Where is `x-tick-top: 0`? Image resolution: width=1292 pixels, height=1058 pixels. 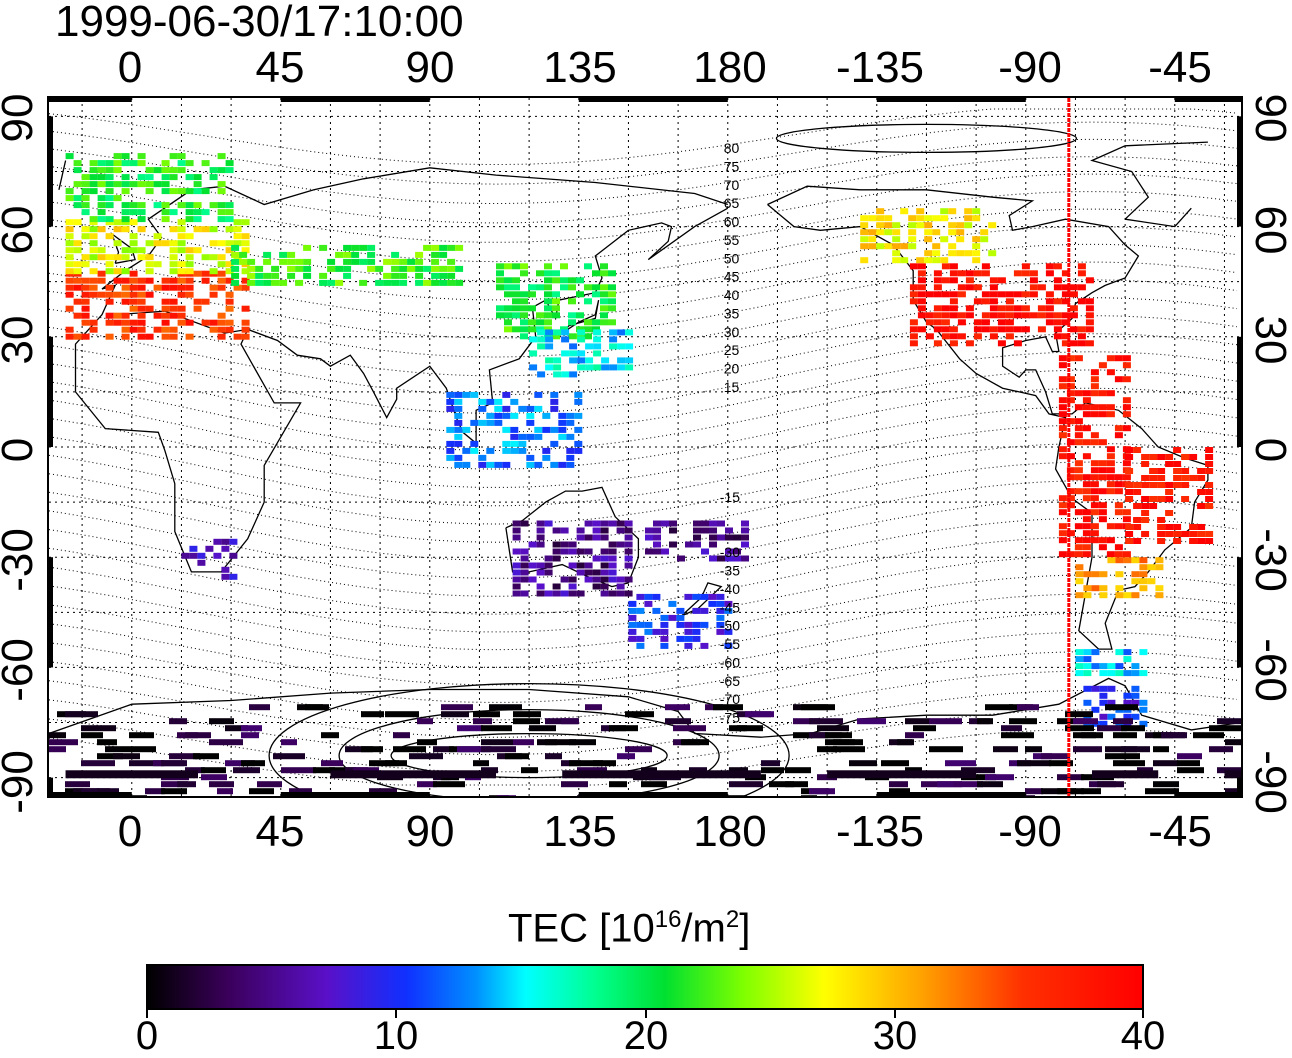 x-tick-top: 0 is located at coordinates (130, 67).